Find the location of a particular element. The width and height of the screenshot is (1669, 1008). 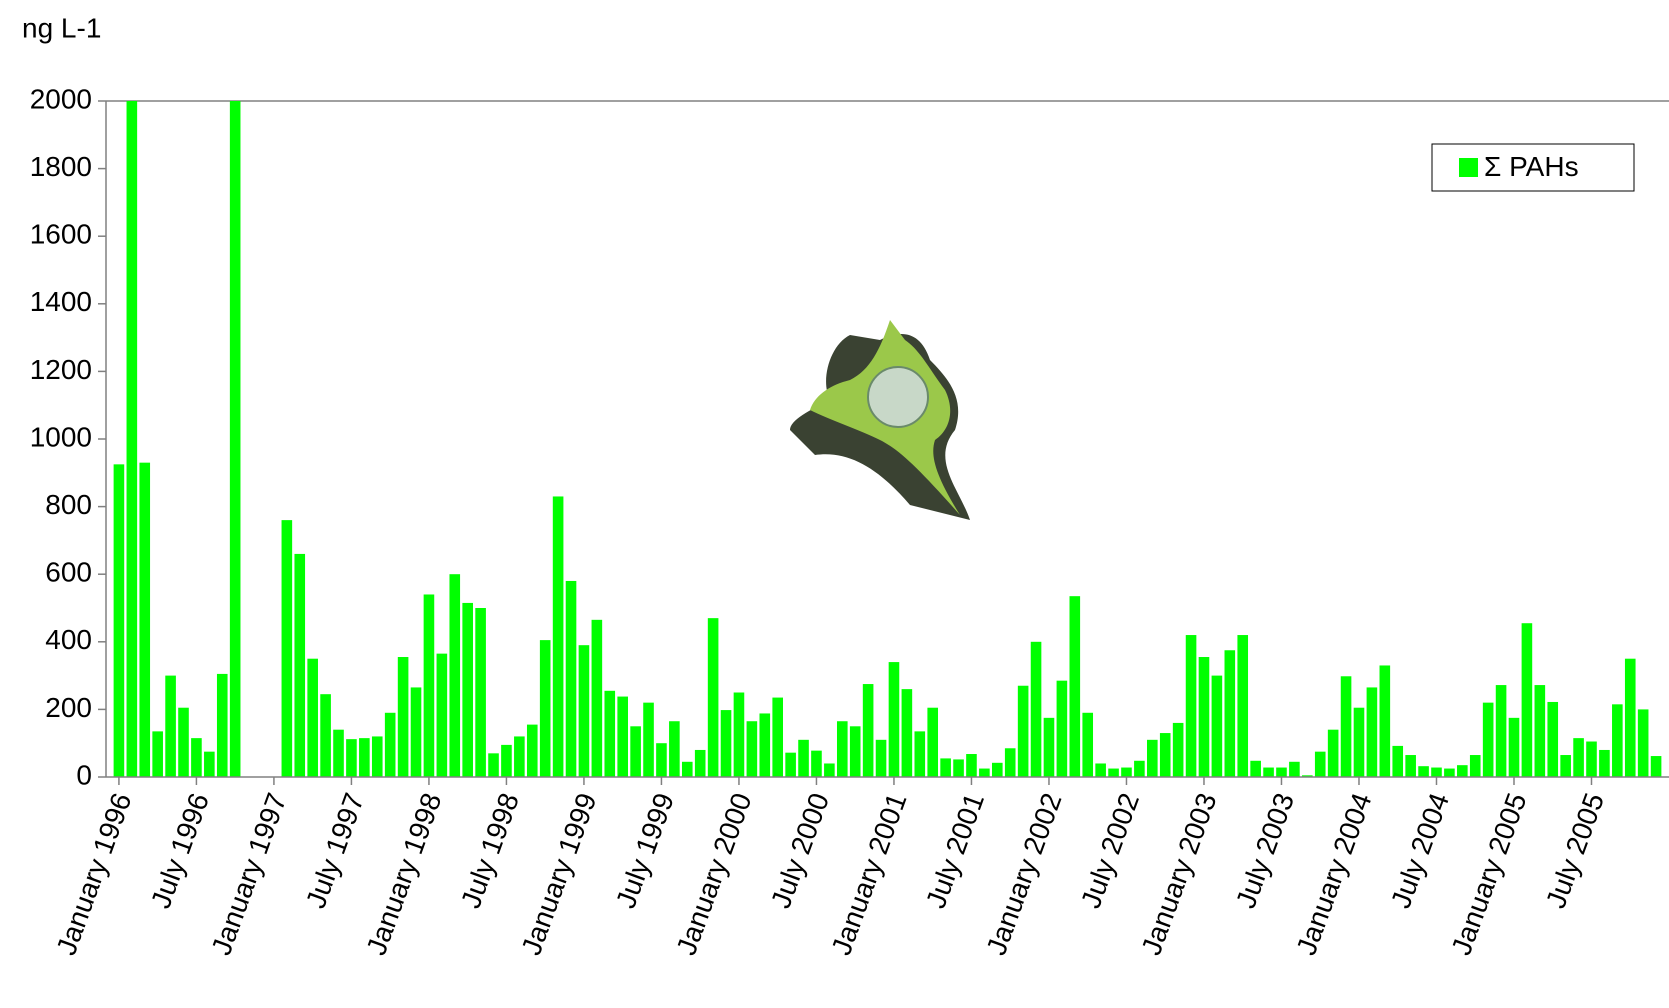

x-tick-label: July 1999 is located at coordinates (645, 850).